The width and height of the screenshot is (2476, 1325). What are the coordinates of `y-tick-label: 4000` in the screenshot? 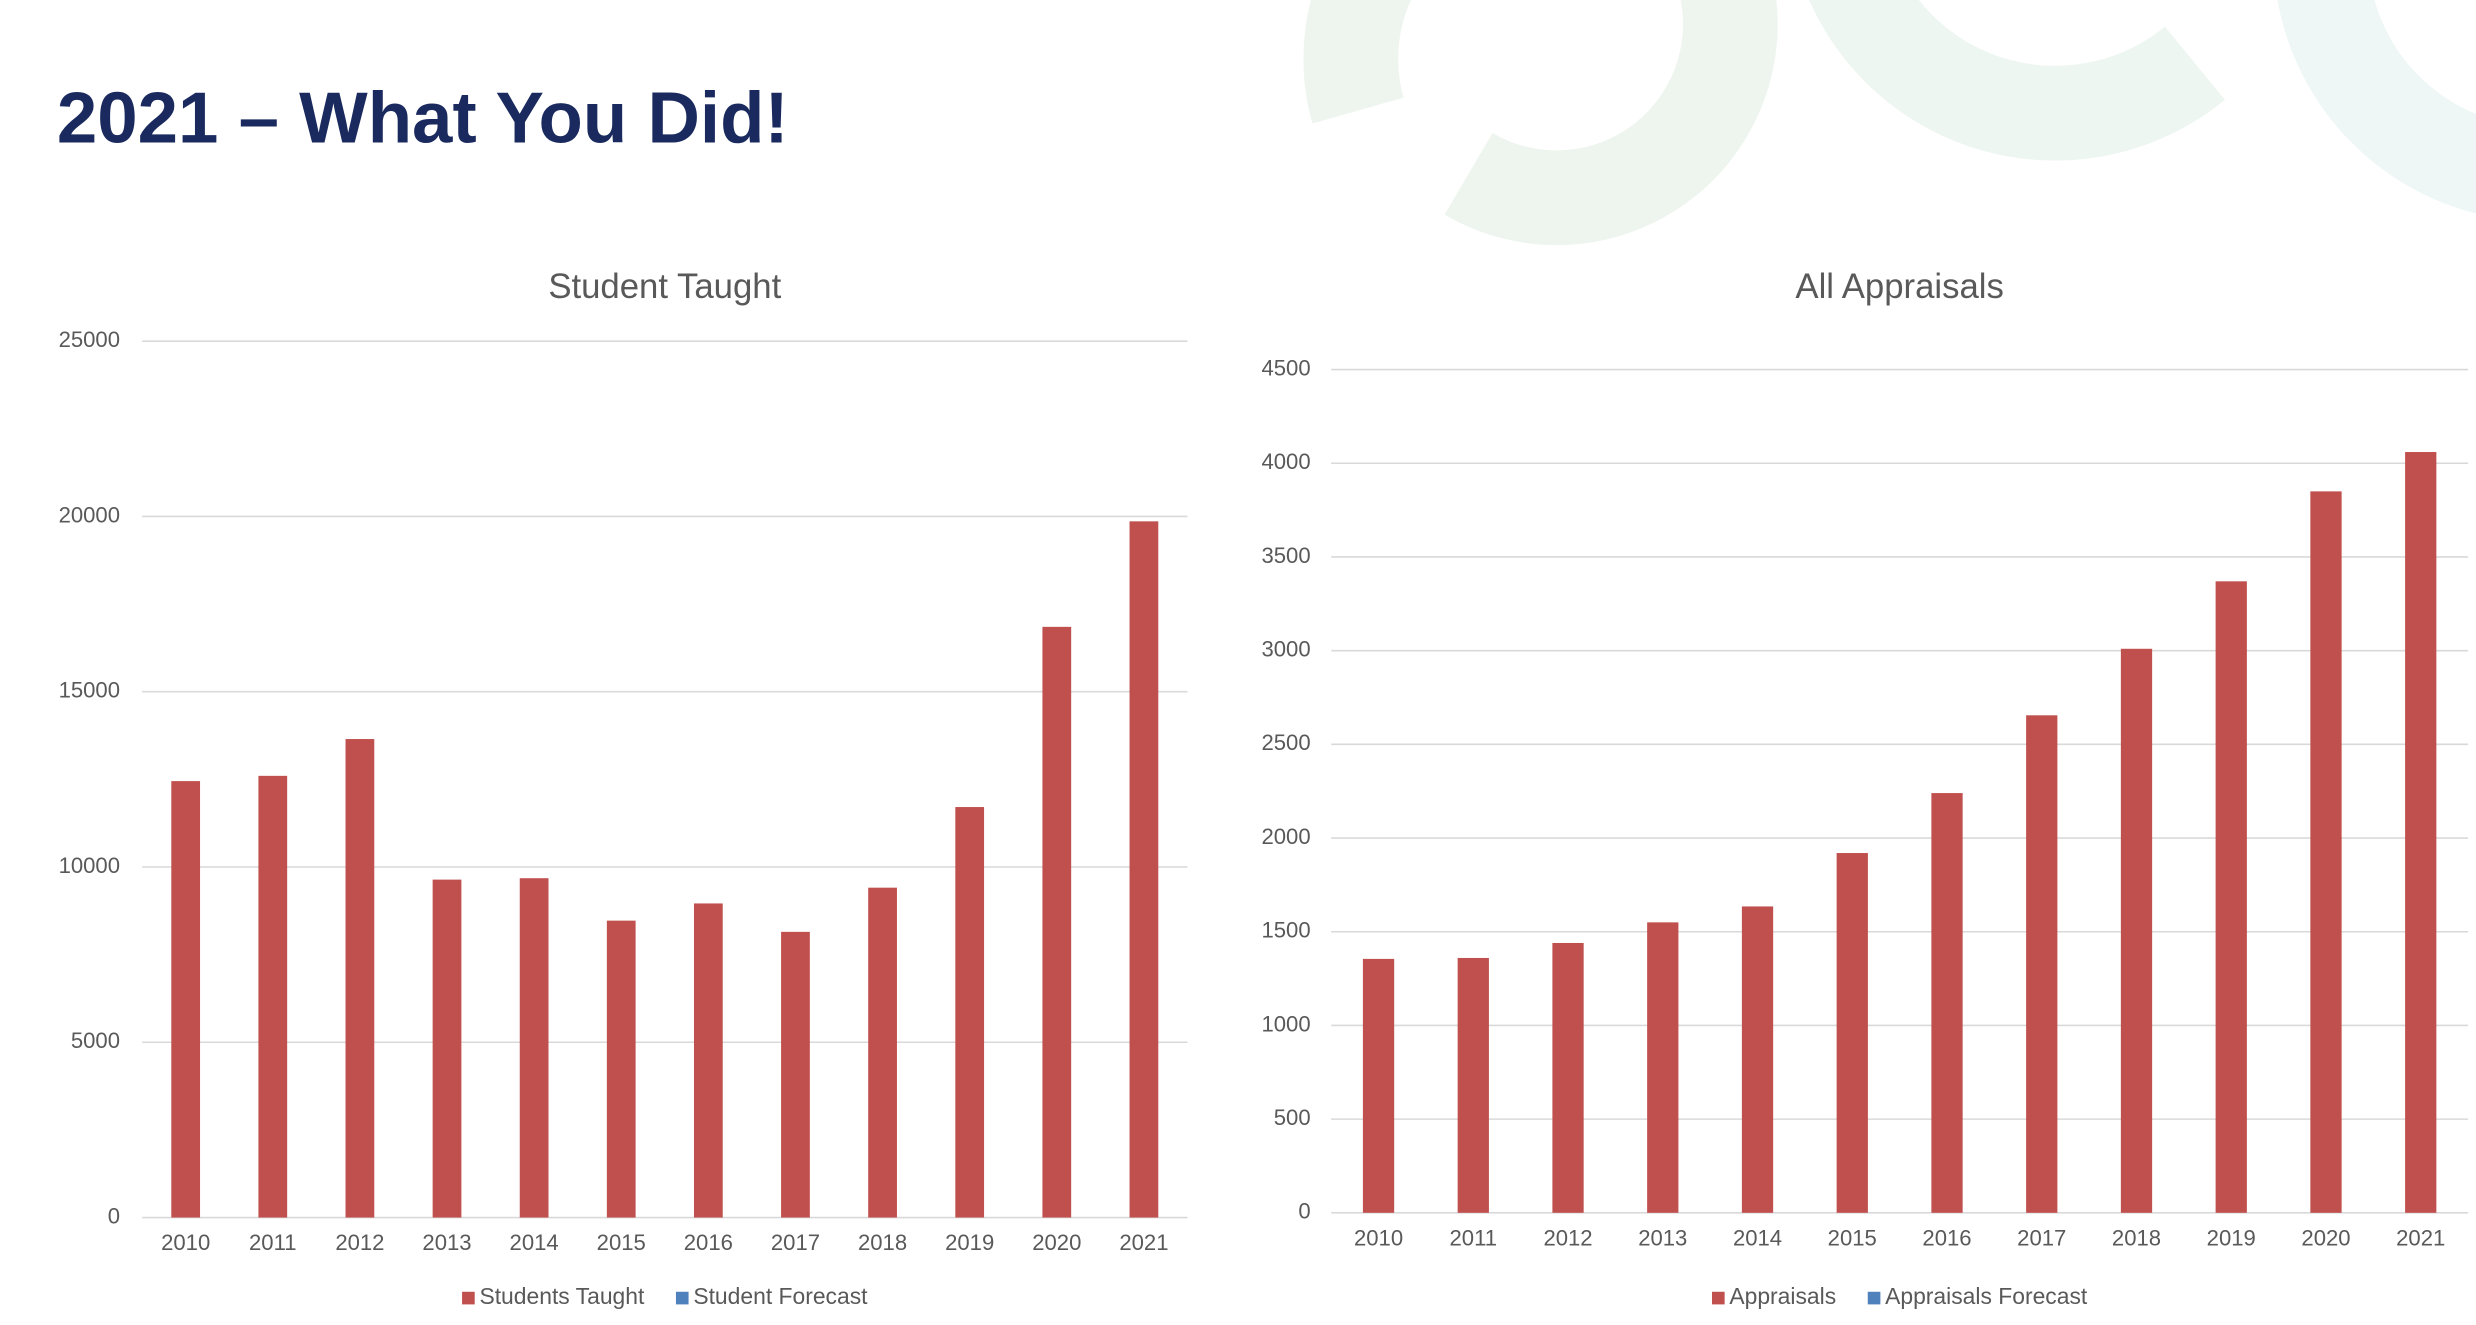 It's located at (1285, 461).